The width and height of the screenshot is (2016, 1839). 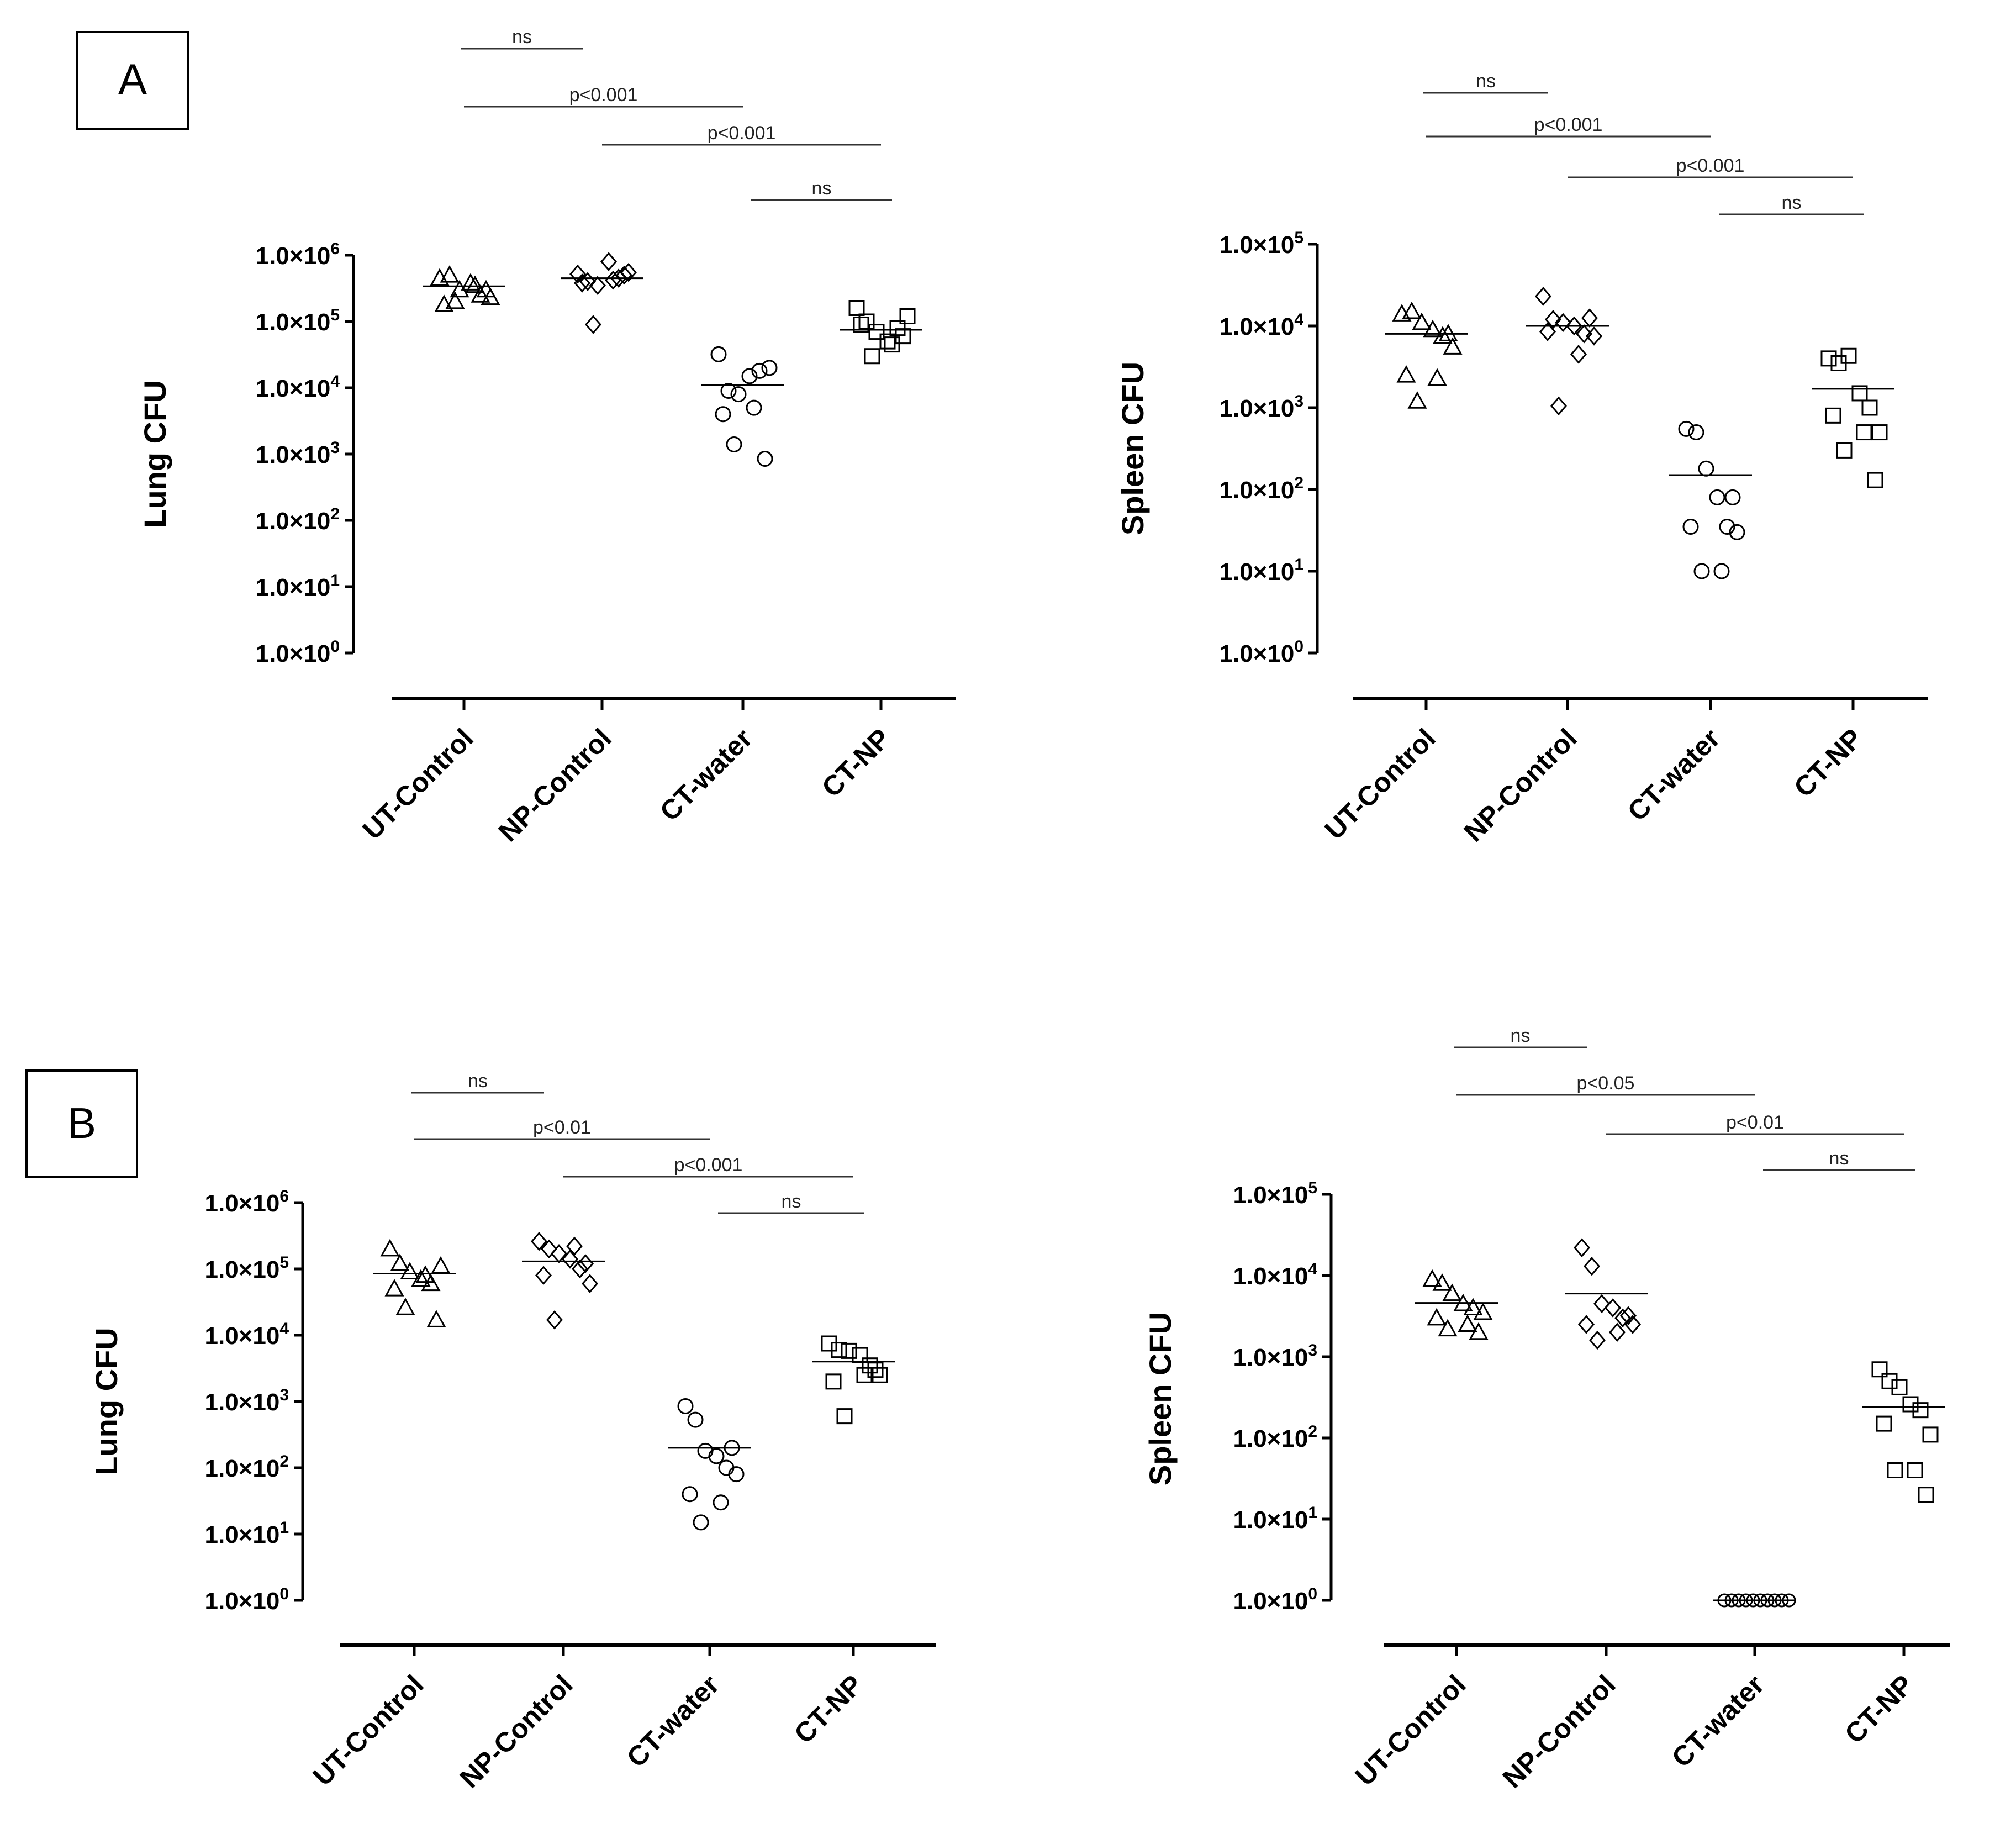 What do you see at coordinates (708, 1166) in the screenshot?
I see `significance-bracket: p<0.001` at bounding box center [708, 1166].